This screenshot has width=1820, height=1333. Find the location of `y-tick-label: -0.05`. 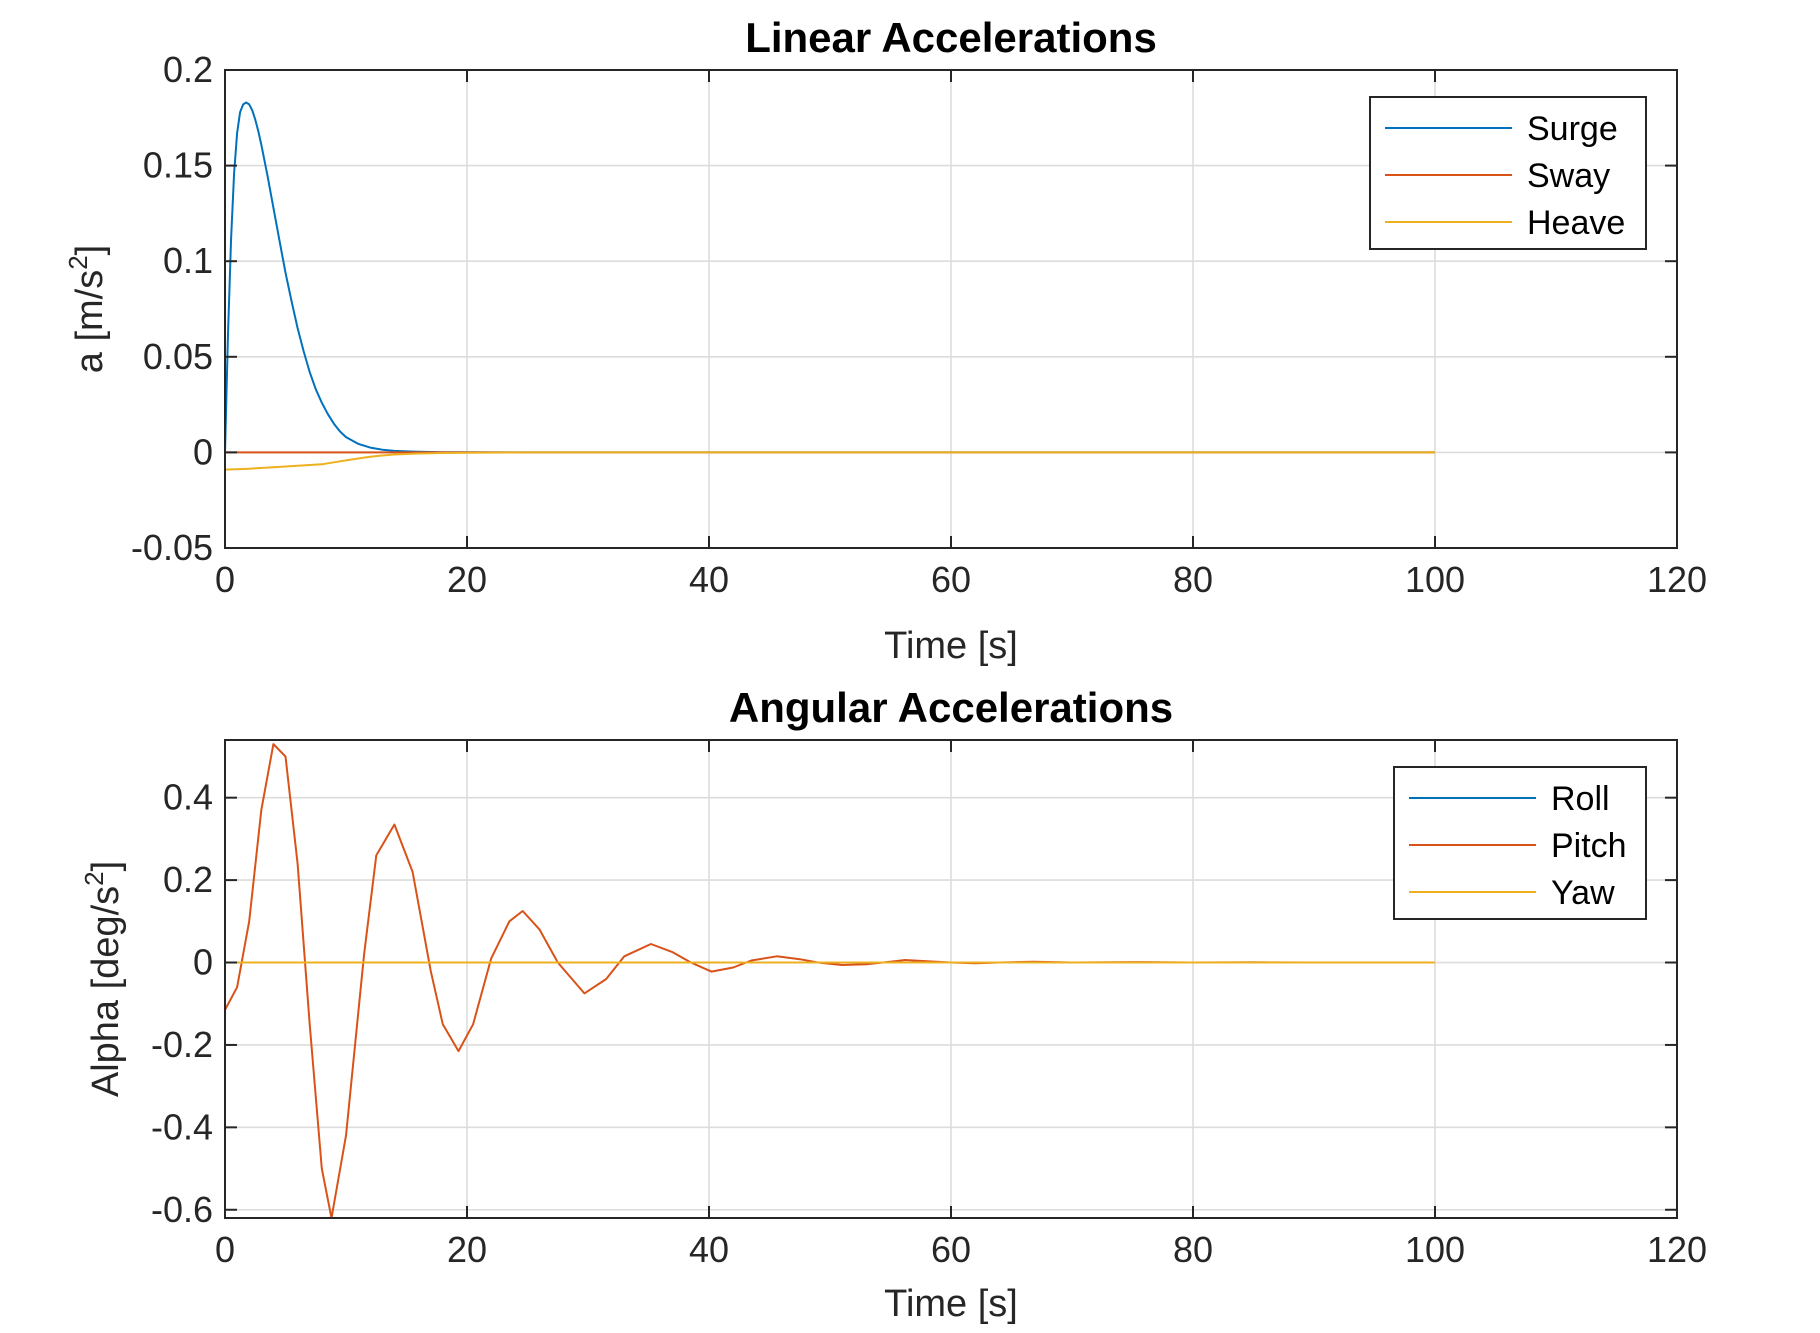

y-tick-label: -0.05 is located at coordinates (172, 547).